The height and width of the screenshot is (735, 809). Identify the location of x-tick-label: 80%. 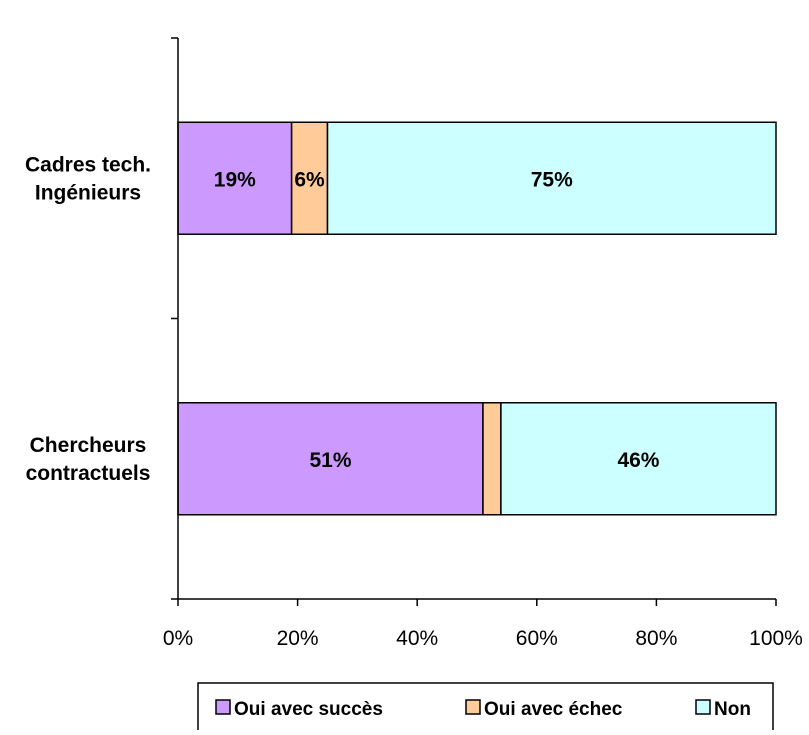
(656, 638).